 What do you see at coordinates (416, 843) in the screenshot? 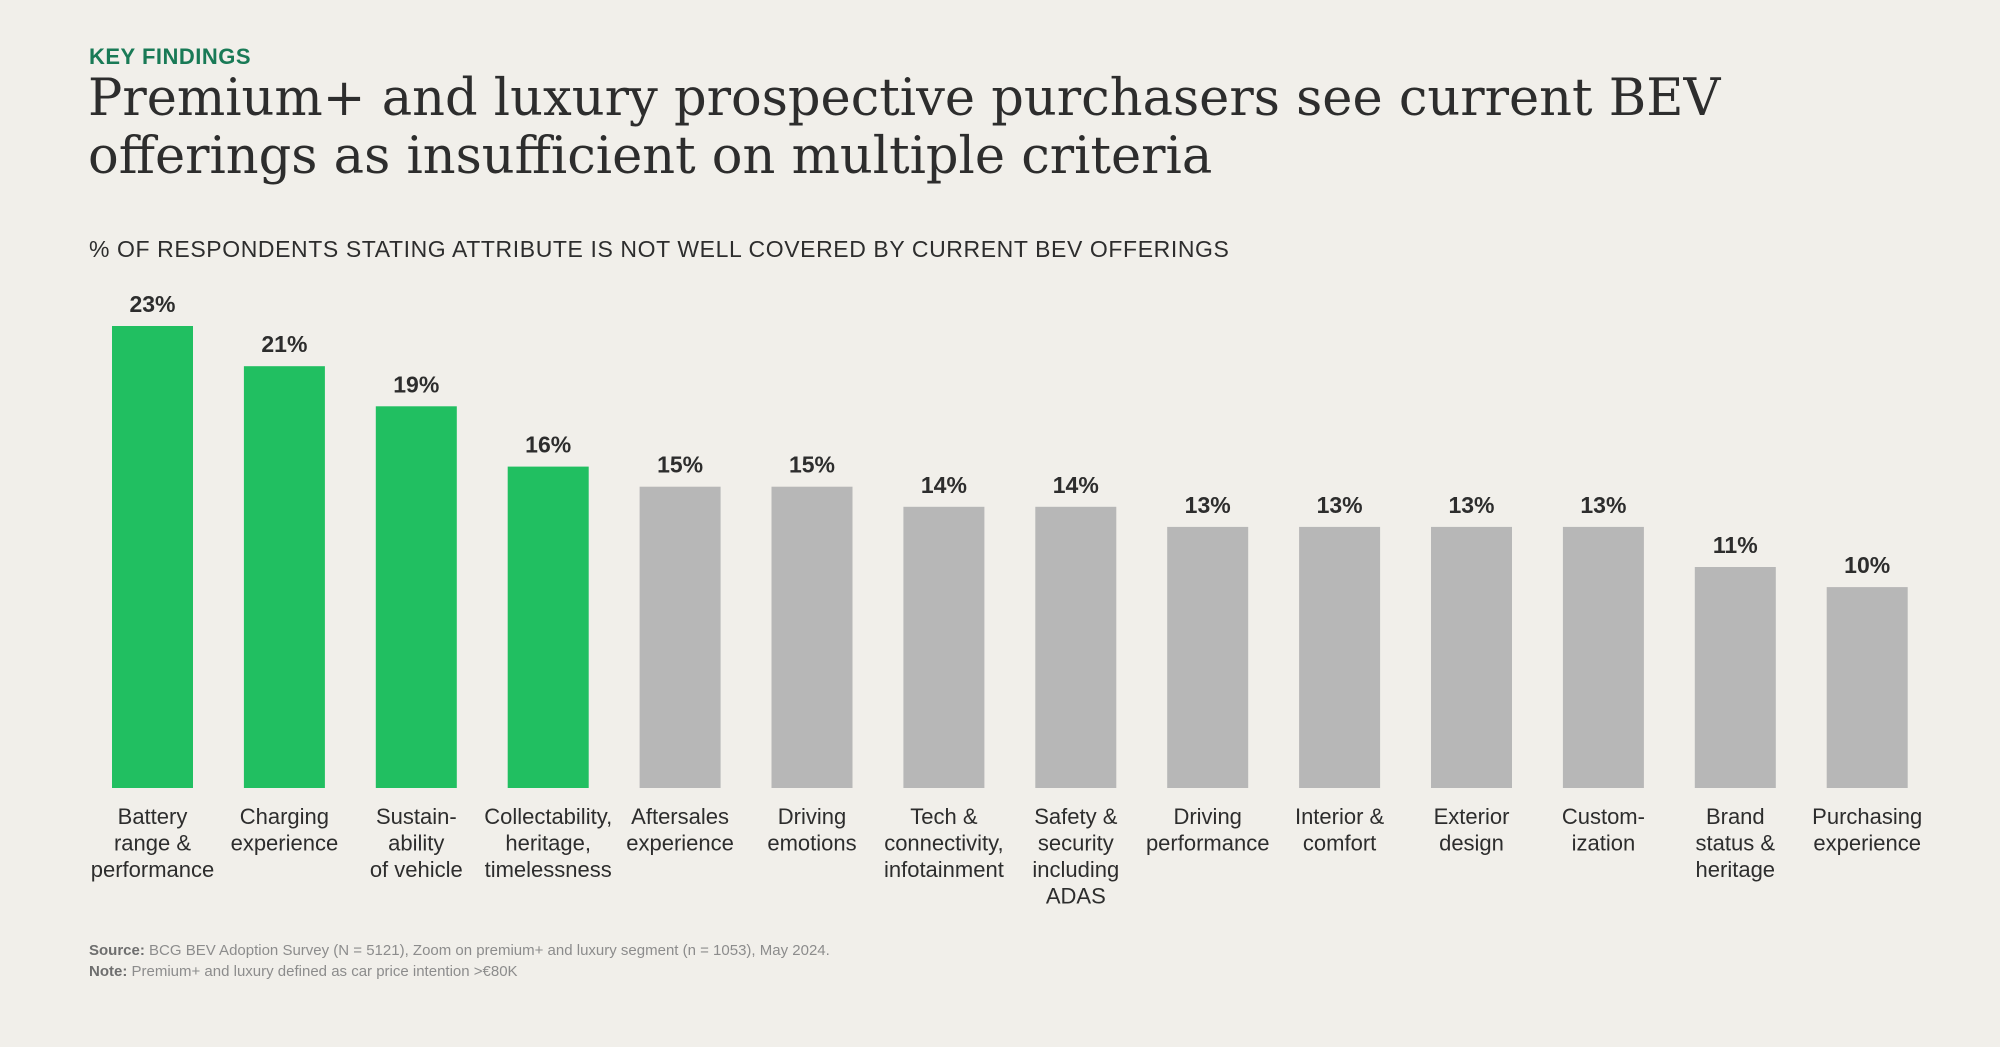
I see `category-label-3: Sustain-ability of vehicle` at bounding box center [416, 843].